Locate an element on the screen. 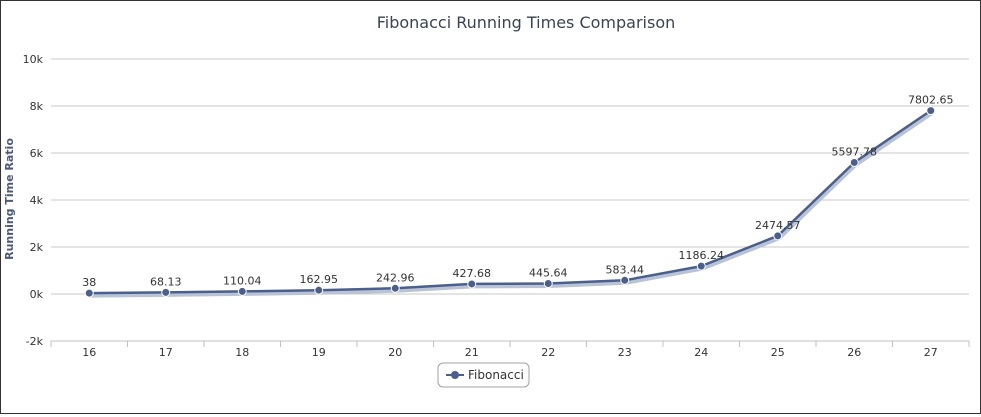 This screenshot has width=981, height=417. y-axis-ticks: -2k 0k 2k 4k 6k 8k 10k is located at coordinates (33, 200).